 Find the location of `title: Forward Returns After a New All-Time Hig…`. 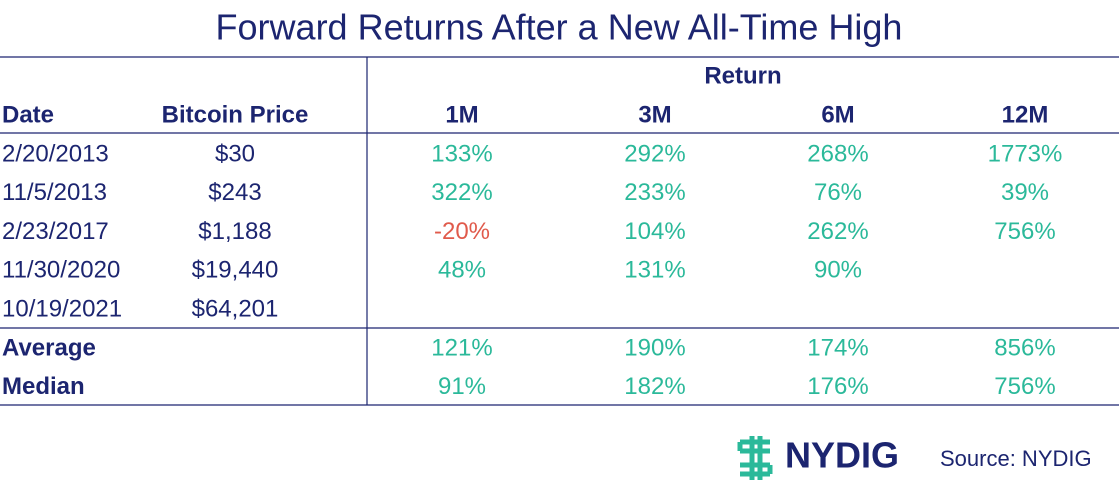

title: Forward Returns After a New All-Time Hig… is located at coordinates (559, 27).